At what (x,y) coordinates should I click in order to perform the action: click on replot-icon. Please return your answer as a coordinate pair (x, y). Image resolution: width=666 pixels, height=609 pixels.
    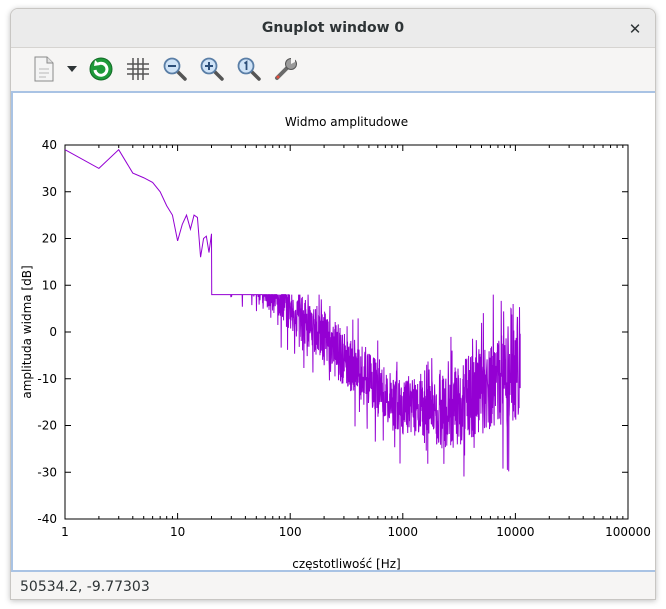
    Looking at the image, I should click on (100, 69).